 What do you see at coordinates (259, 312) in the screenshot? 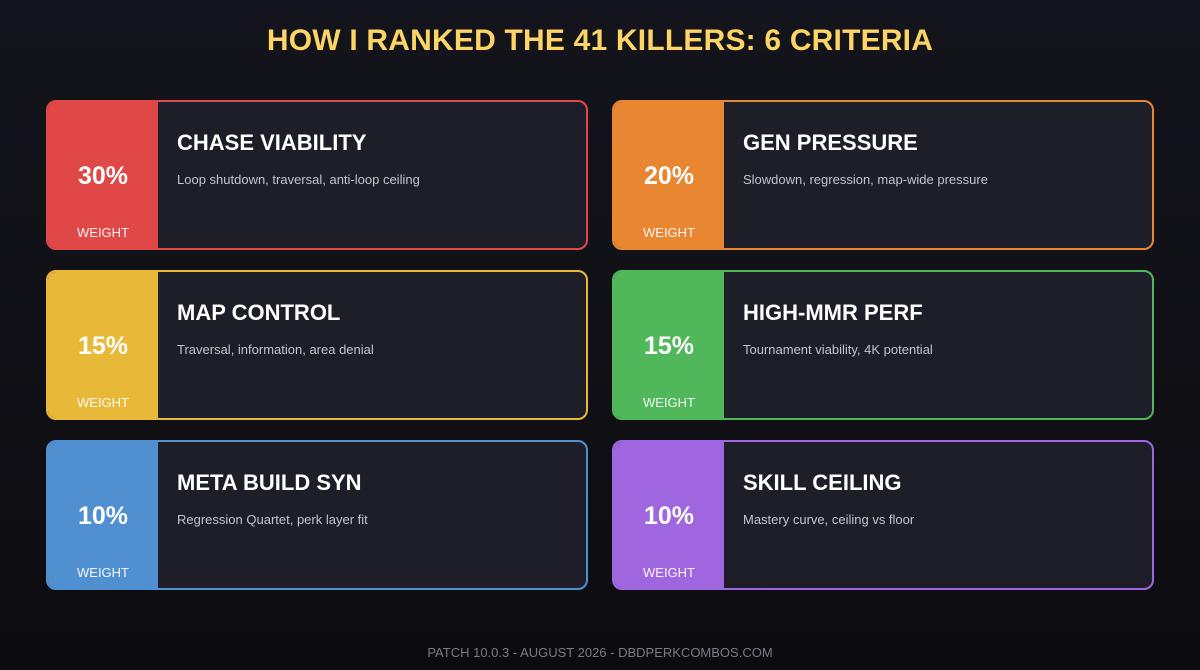
I see `criterion-title: MAP CONTROL` at bounding box center [259, 312].